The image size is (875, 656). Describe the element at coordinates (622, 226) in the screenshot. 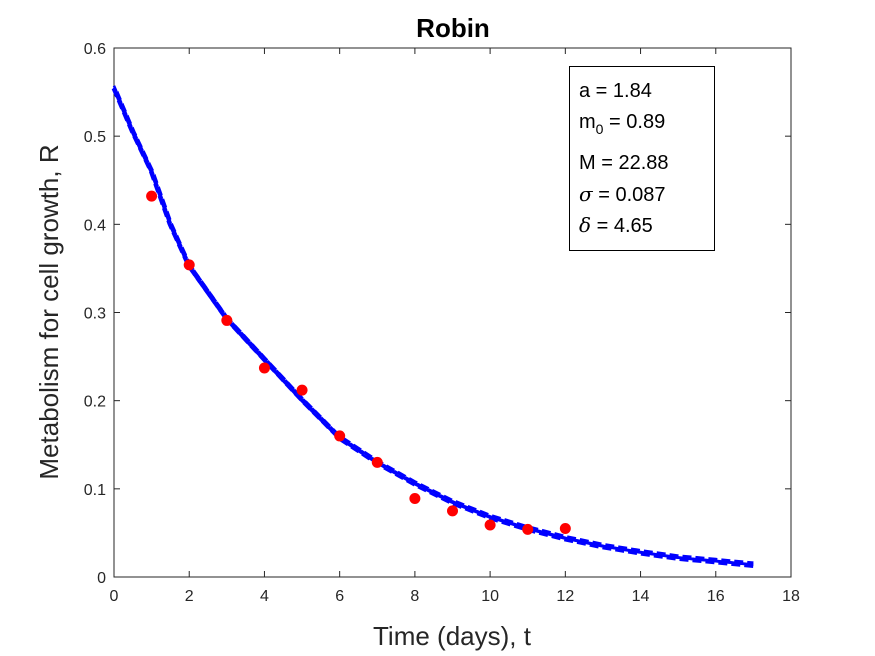

I see `param-delta-value: = 4.65` at that location.